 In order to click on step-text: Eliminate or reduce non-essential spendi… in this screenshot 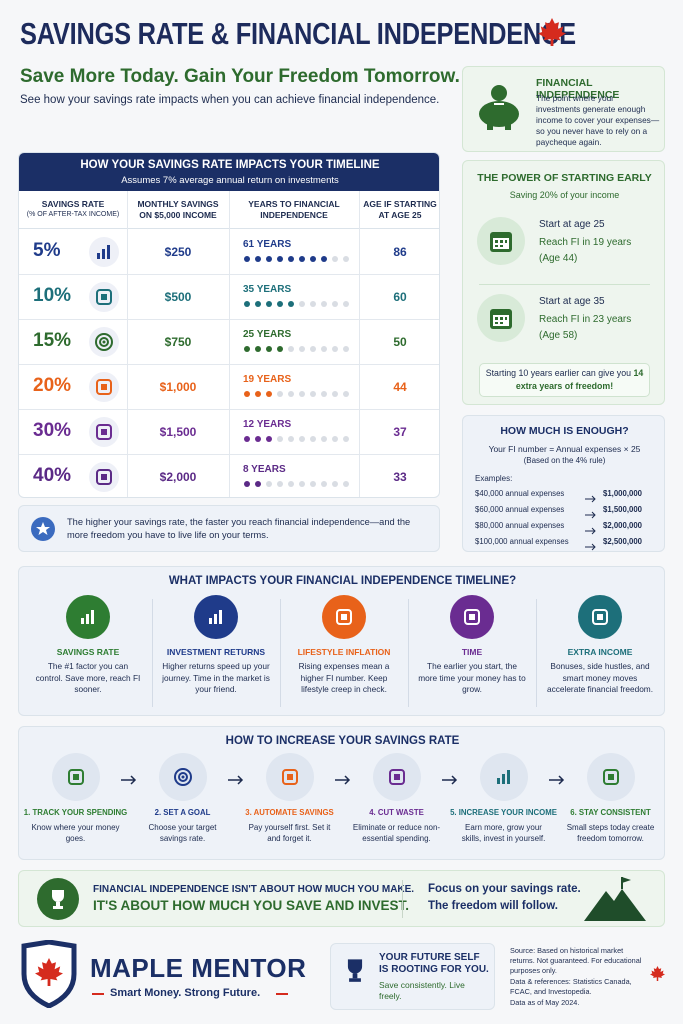, I will do `click(396, 833)`.